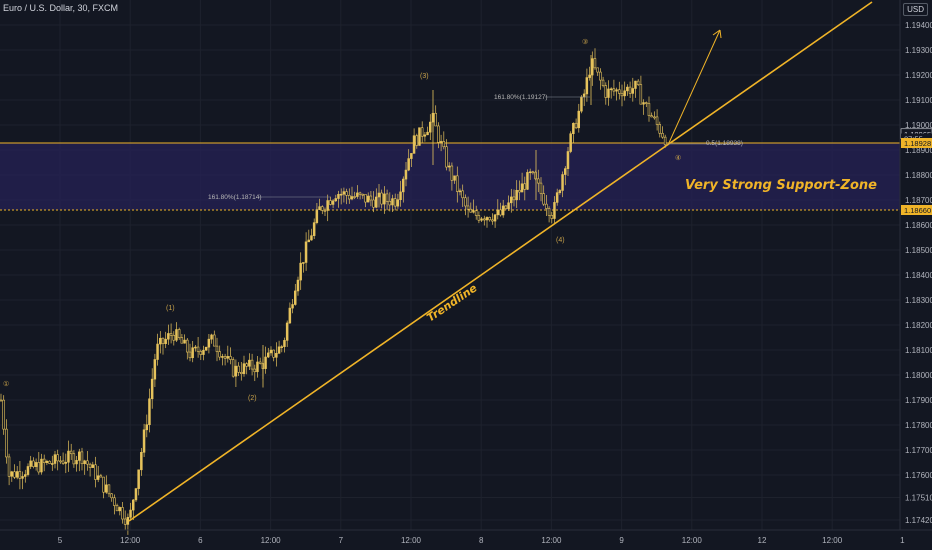  I want to click on svg-text: 1.18928, so click(917, 143).